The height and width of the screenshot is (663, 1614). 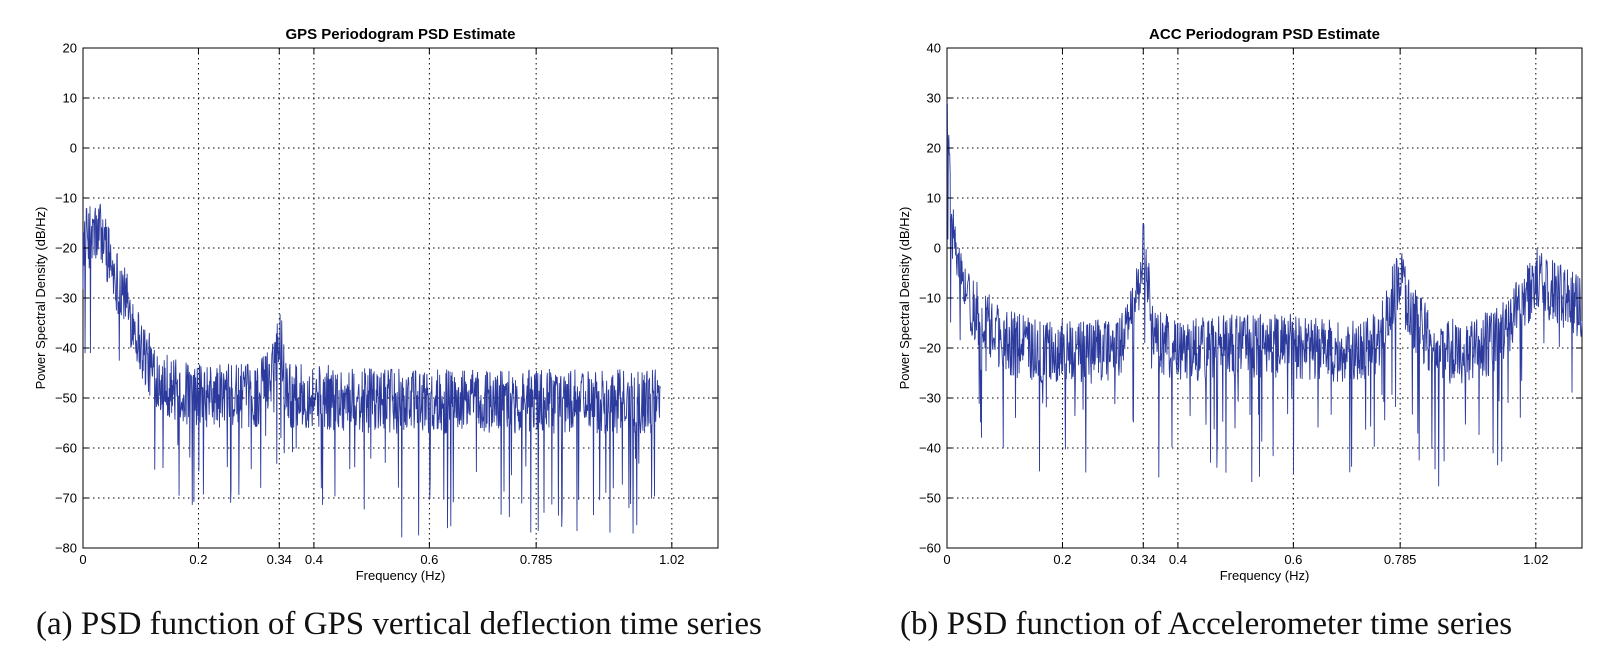 What do you see at coordinates (66, 498) in the screenshot?
I see `y-tick-label: −70` at bounding box center [66, 498].